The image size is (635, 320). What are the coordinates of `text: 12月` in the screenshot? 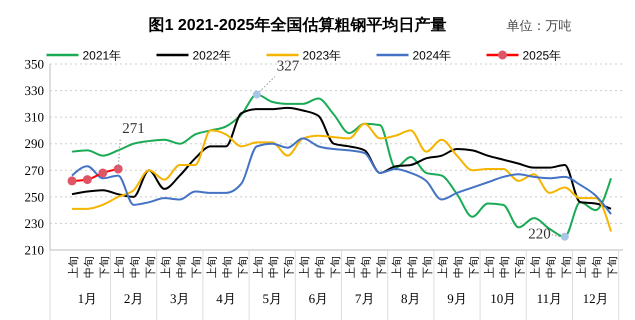 It's located at (595, 298).